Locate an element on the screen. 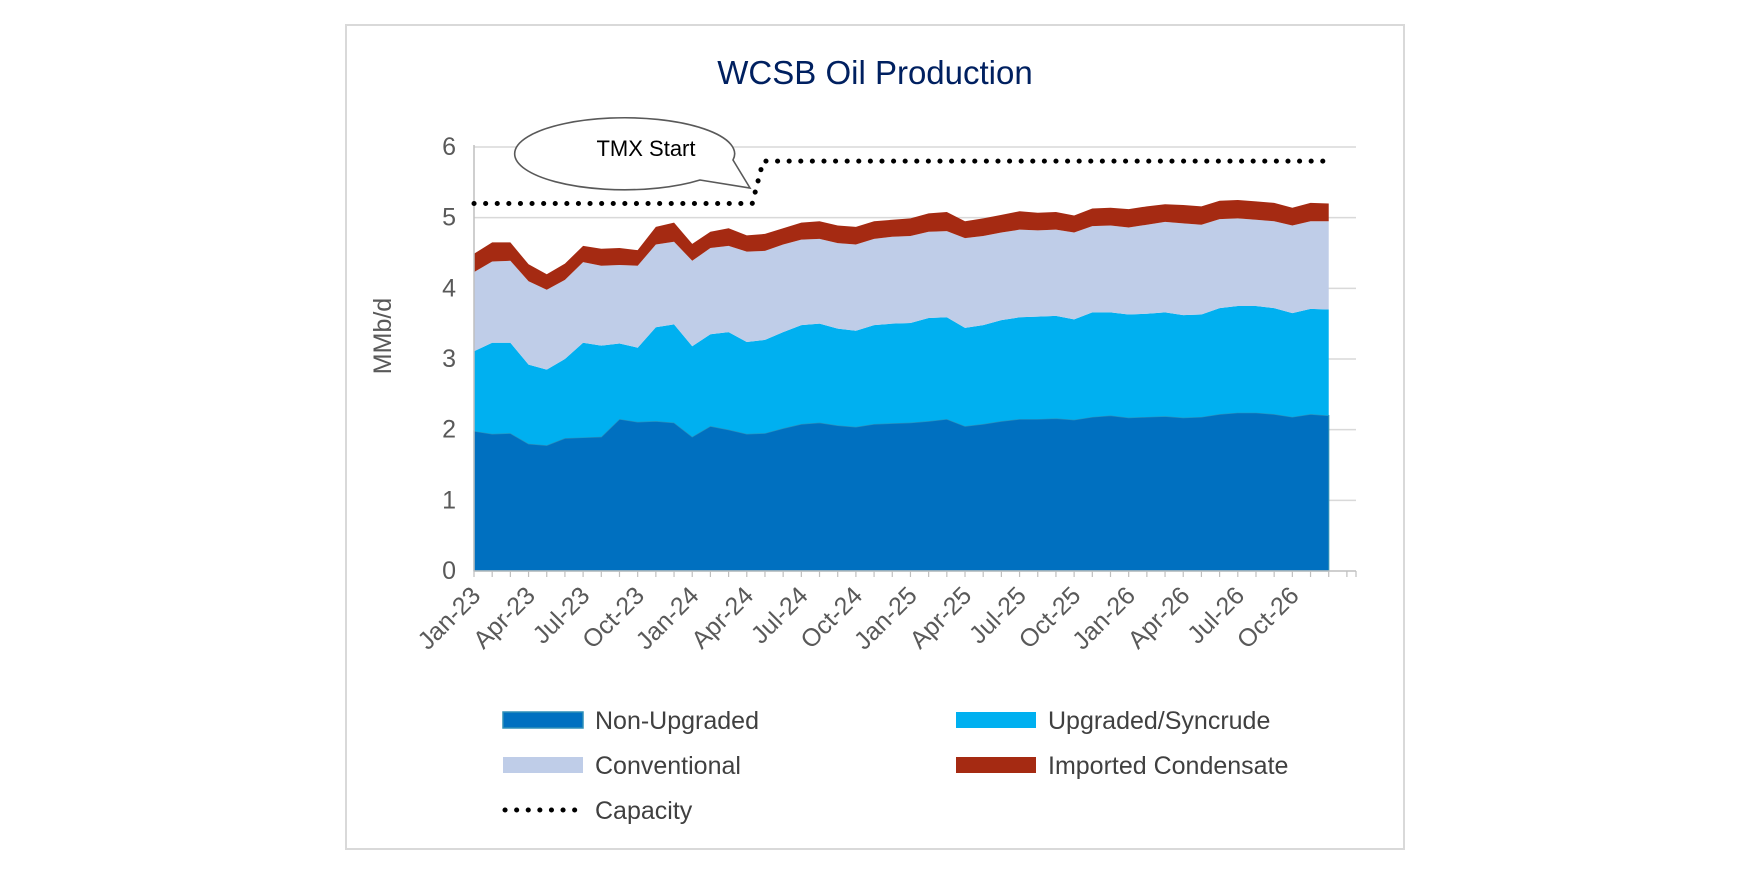 The width and height of the screenshot is (1750, 875). area-upgraded-syncrude is located at coordinates (901, 376).